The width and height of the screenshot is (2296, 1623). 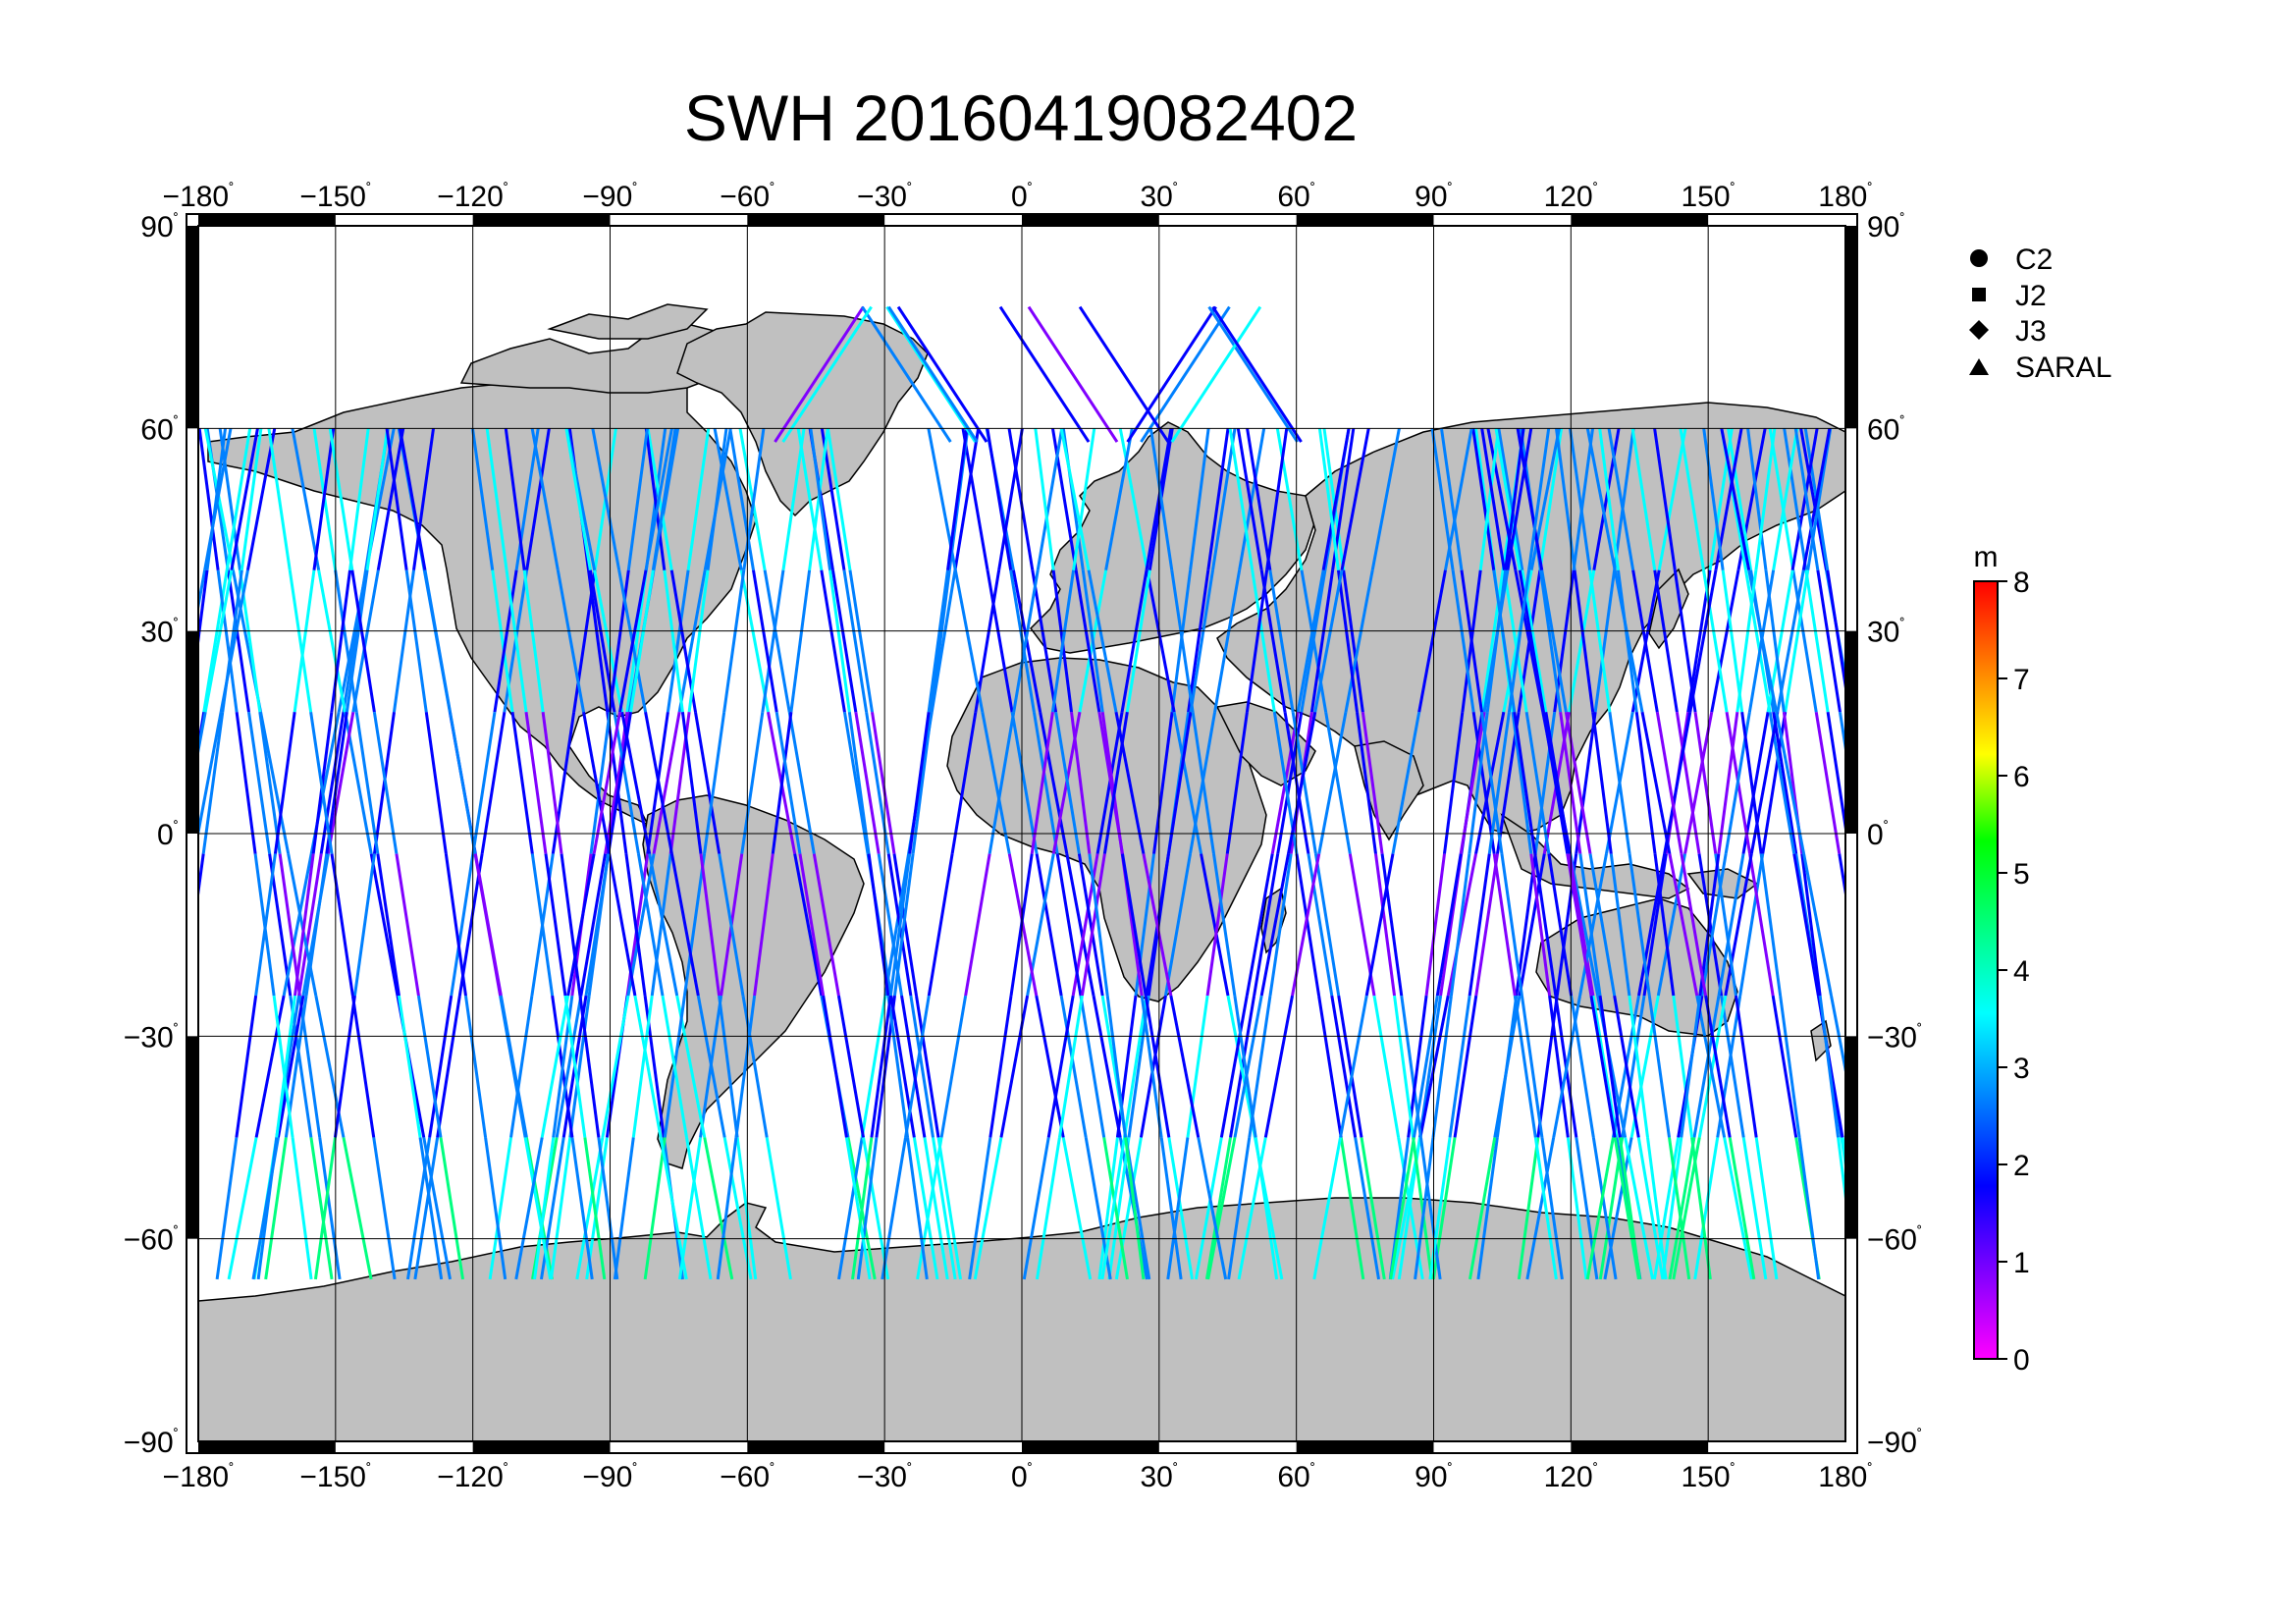 I want to click on swh-colorbar: m 0 1 2 3 4 5 6 7 8, so click(x=2001, y=959).